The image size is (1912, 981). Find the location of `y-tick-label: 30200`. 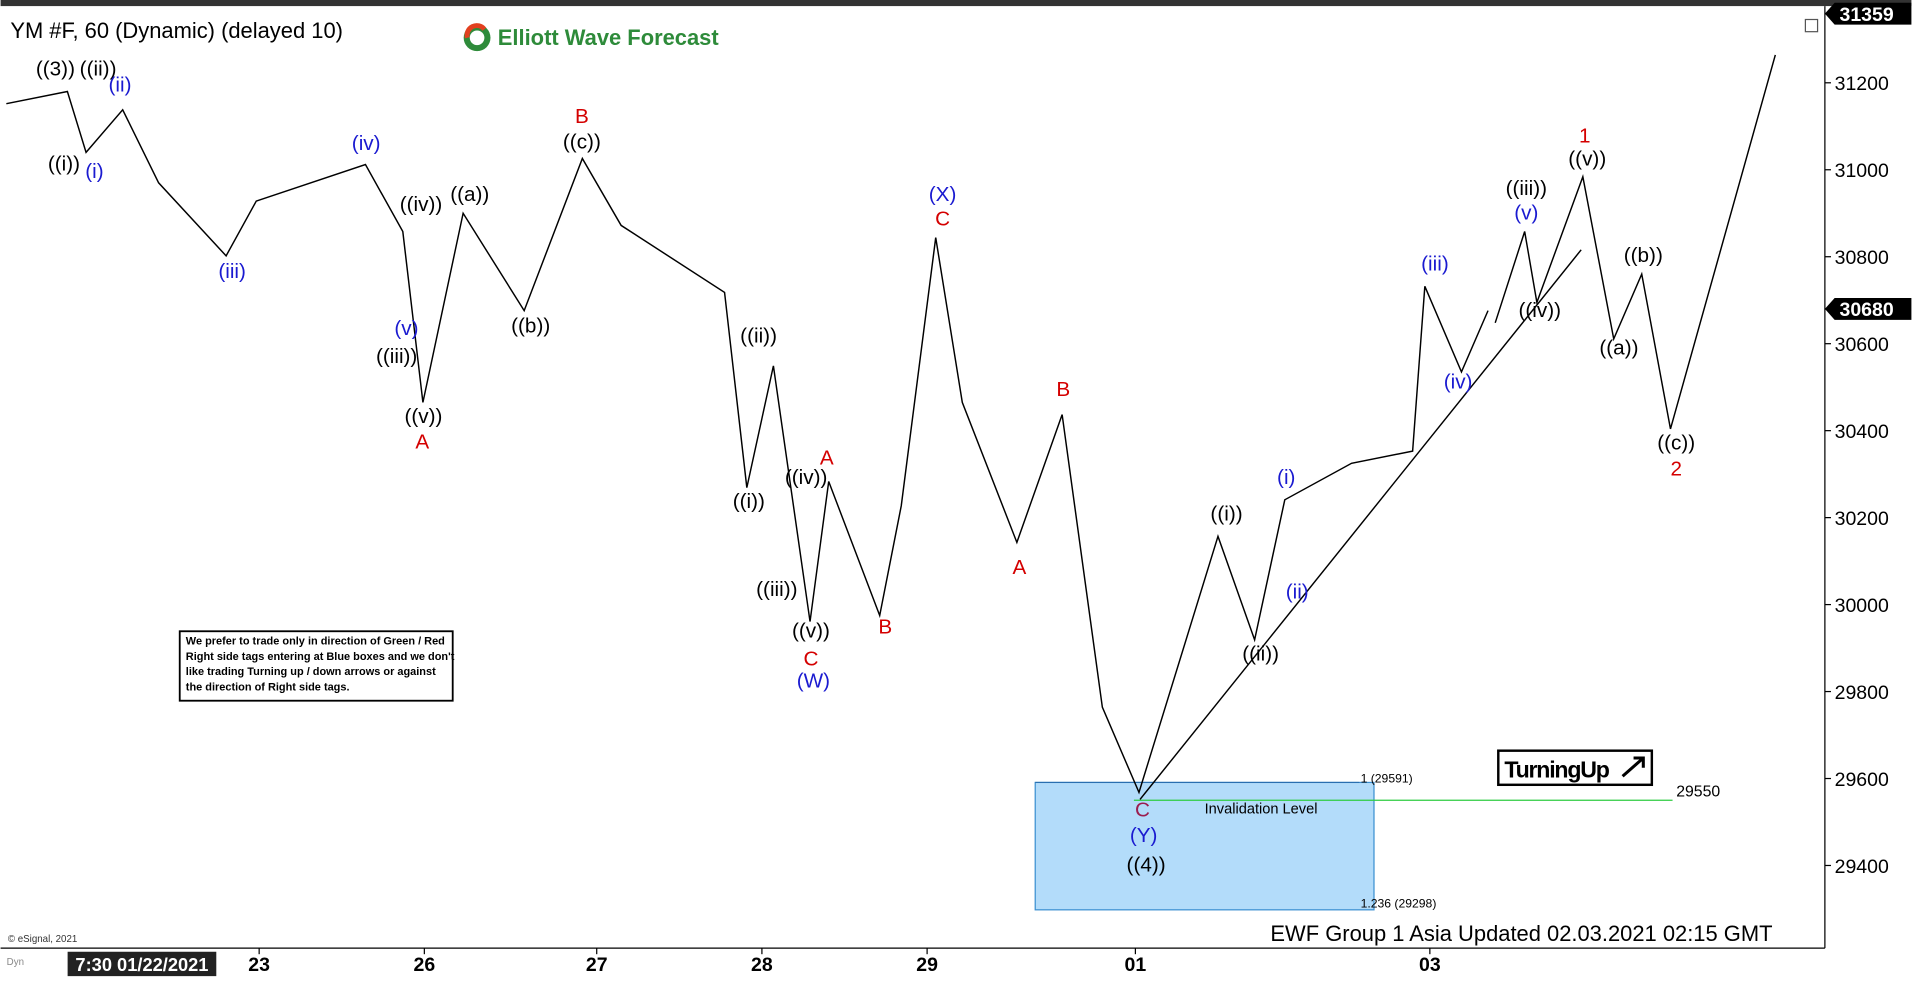

y-tick-label: 30200 is located at coordinates (1862, 519).